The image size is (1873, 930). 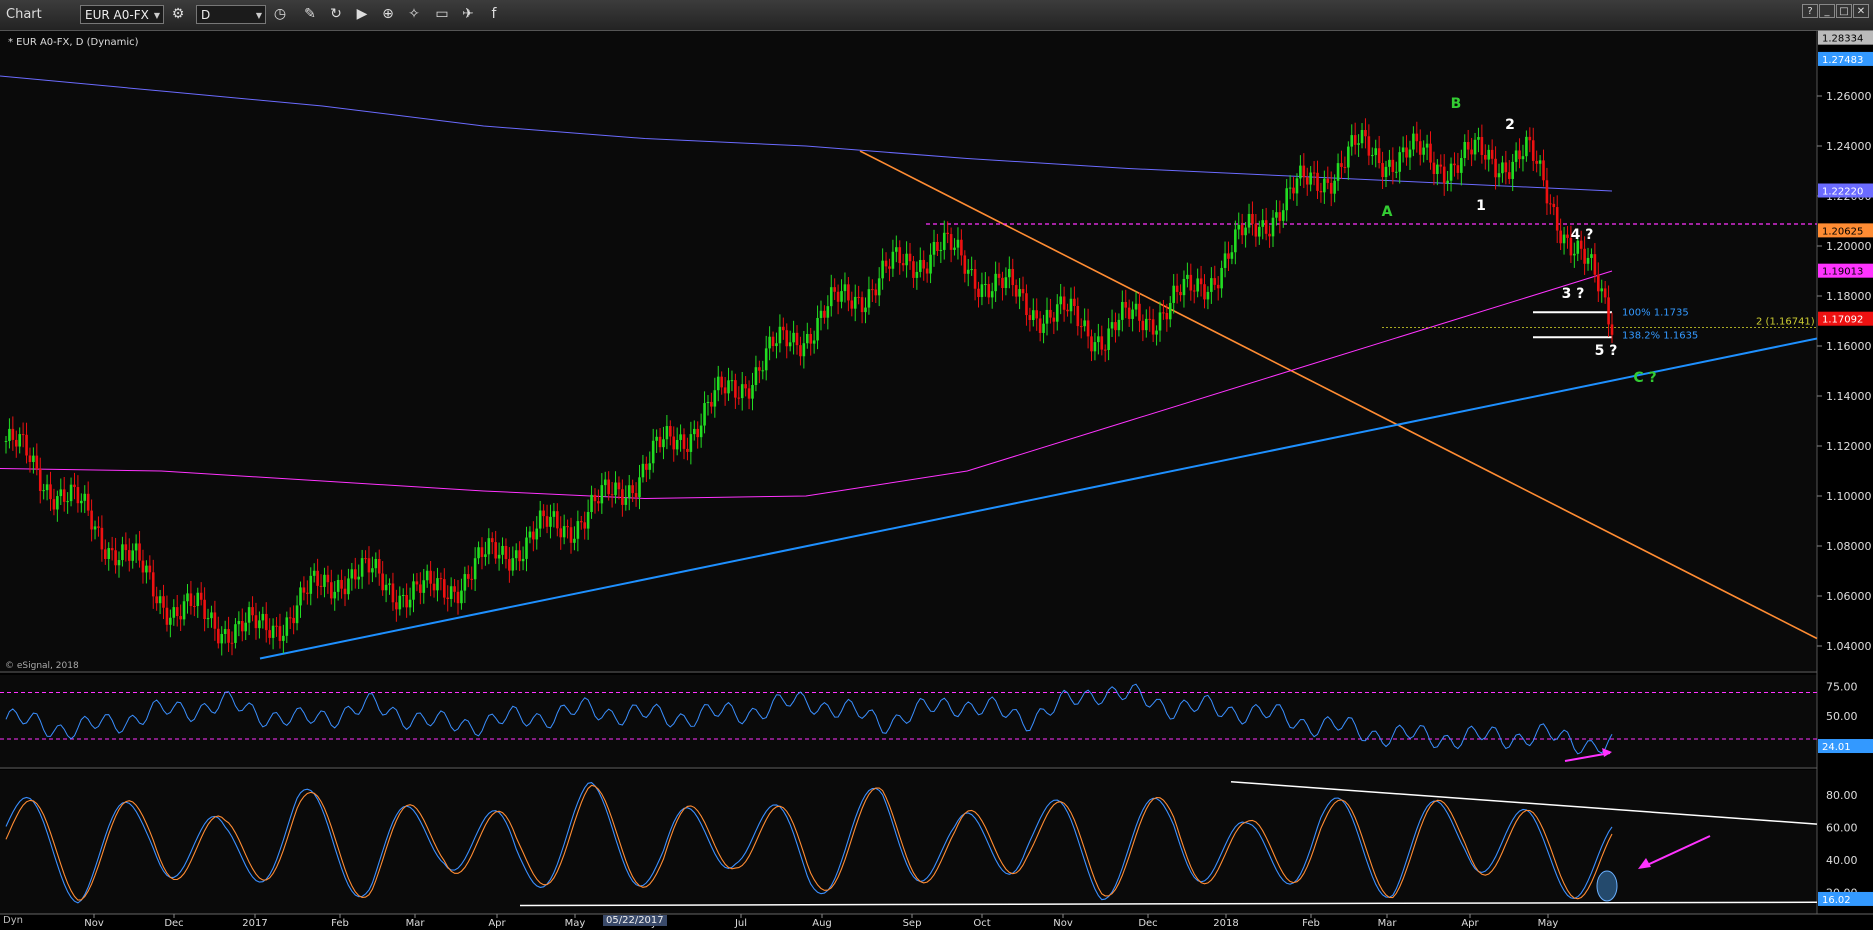 What do you see at coordinates (1844, 11) in the screenshot?
I see `maximize-button: □` at bounding box center [1844, 11].